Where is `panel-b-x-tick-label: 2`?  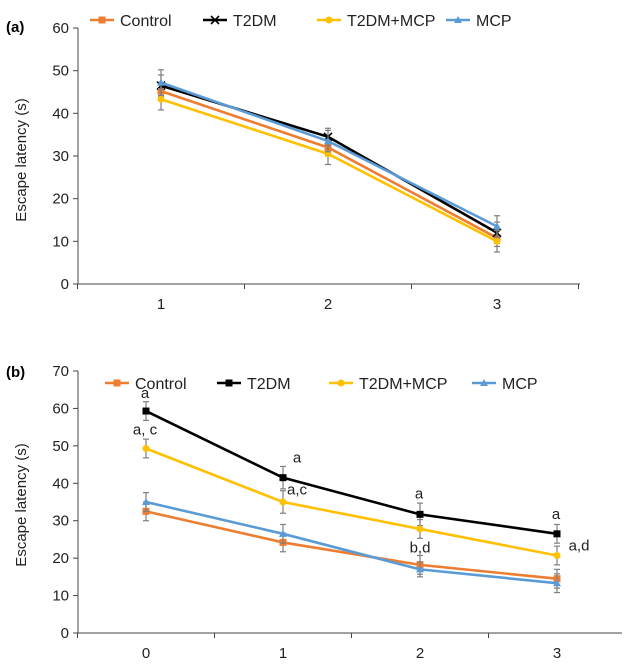
panel-b-x-tick-label: 2 is located at coordinates (420, 653).